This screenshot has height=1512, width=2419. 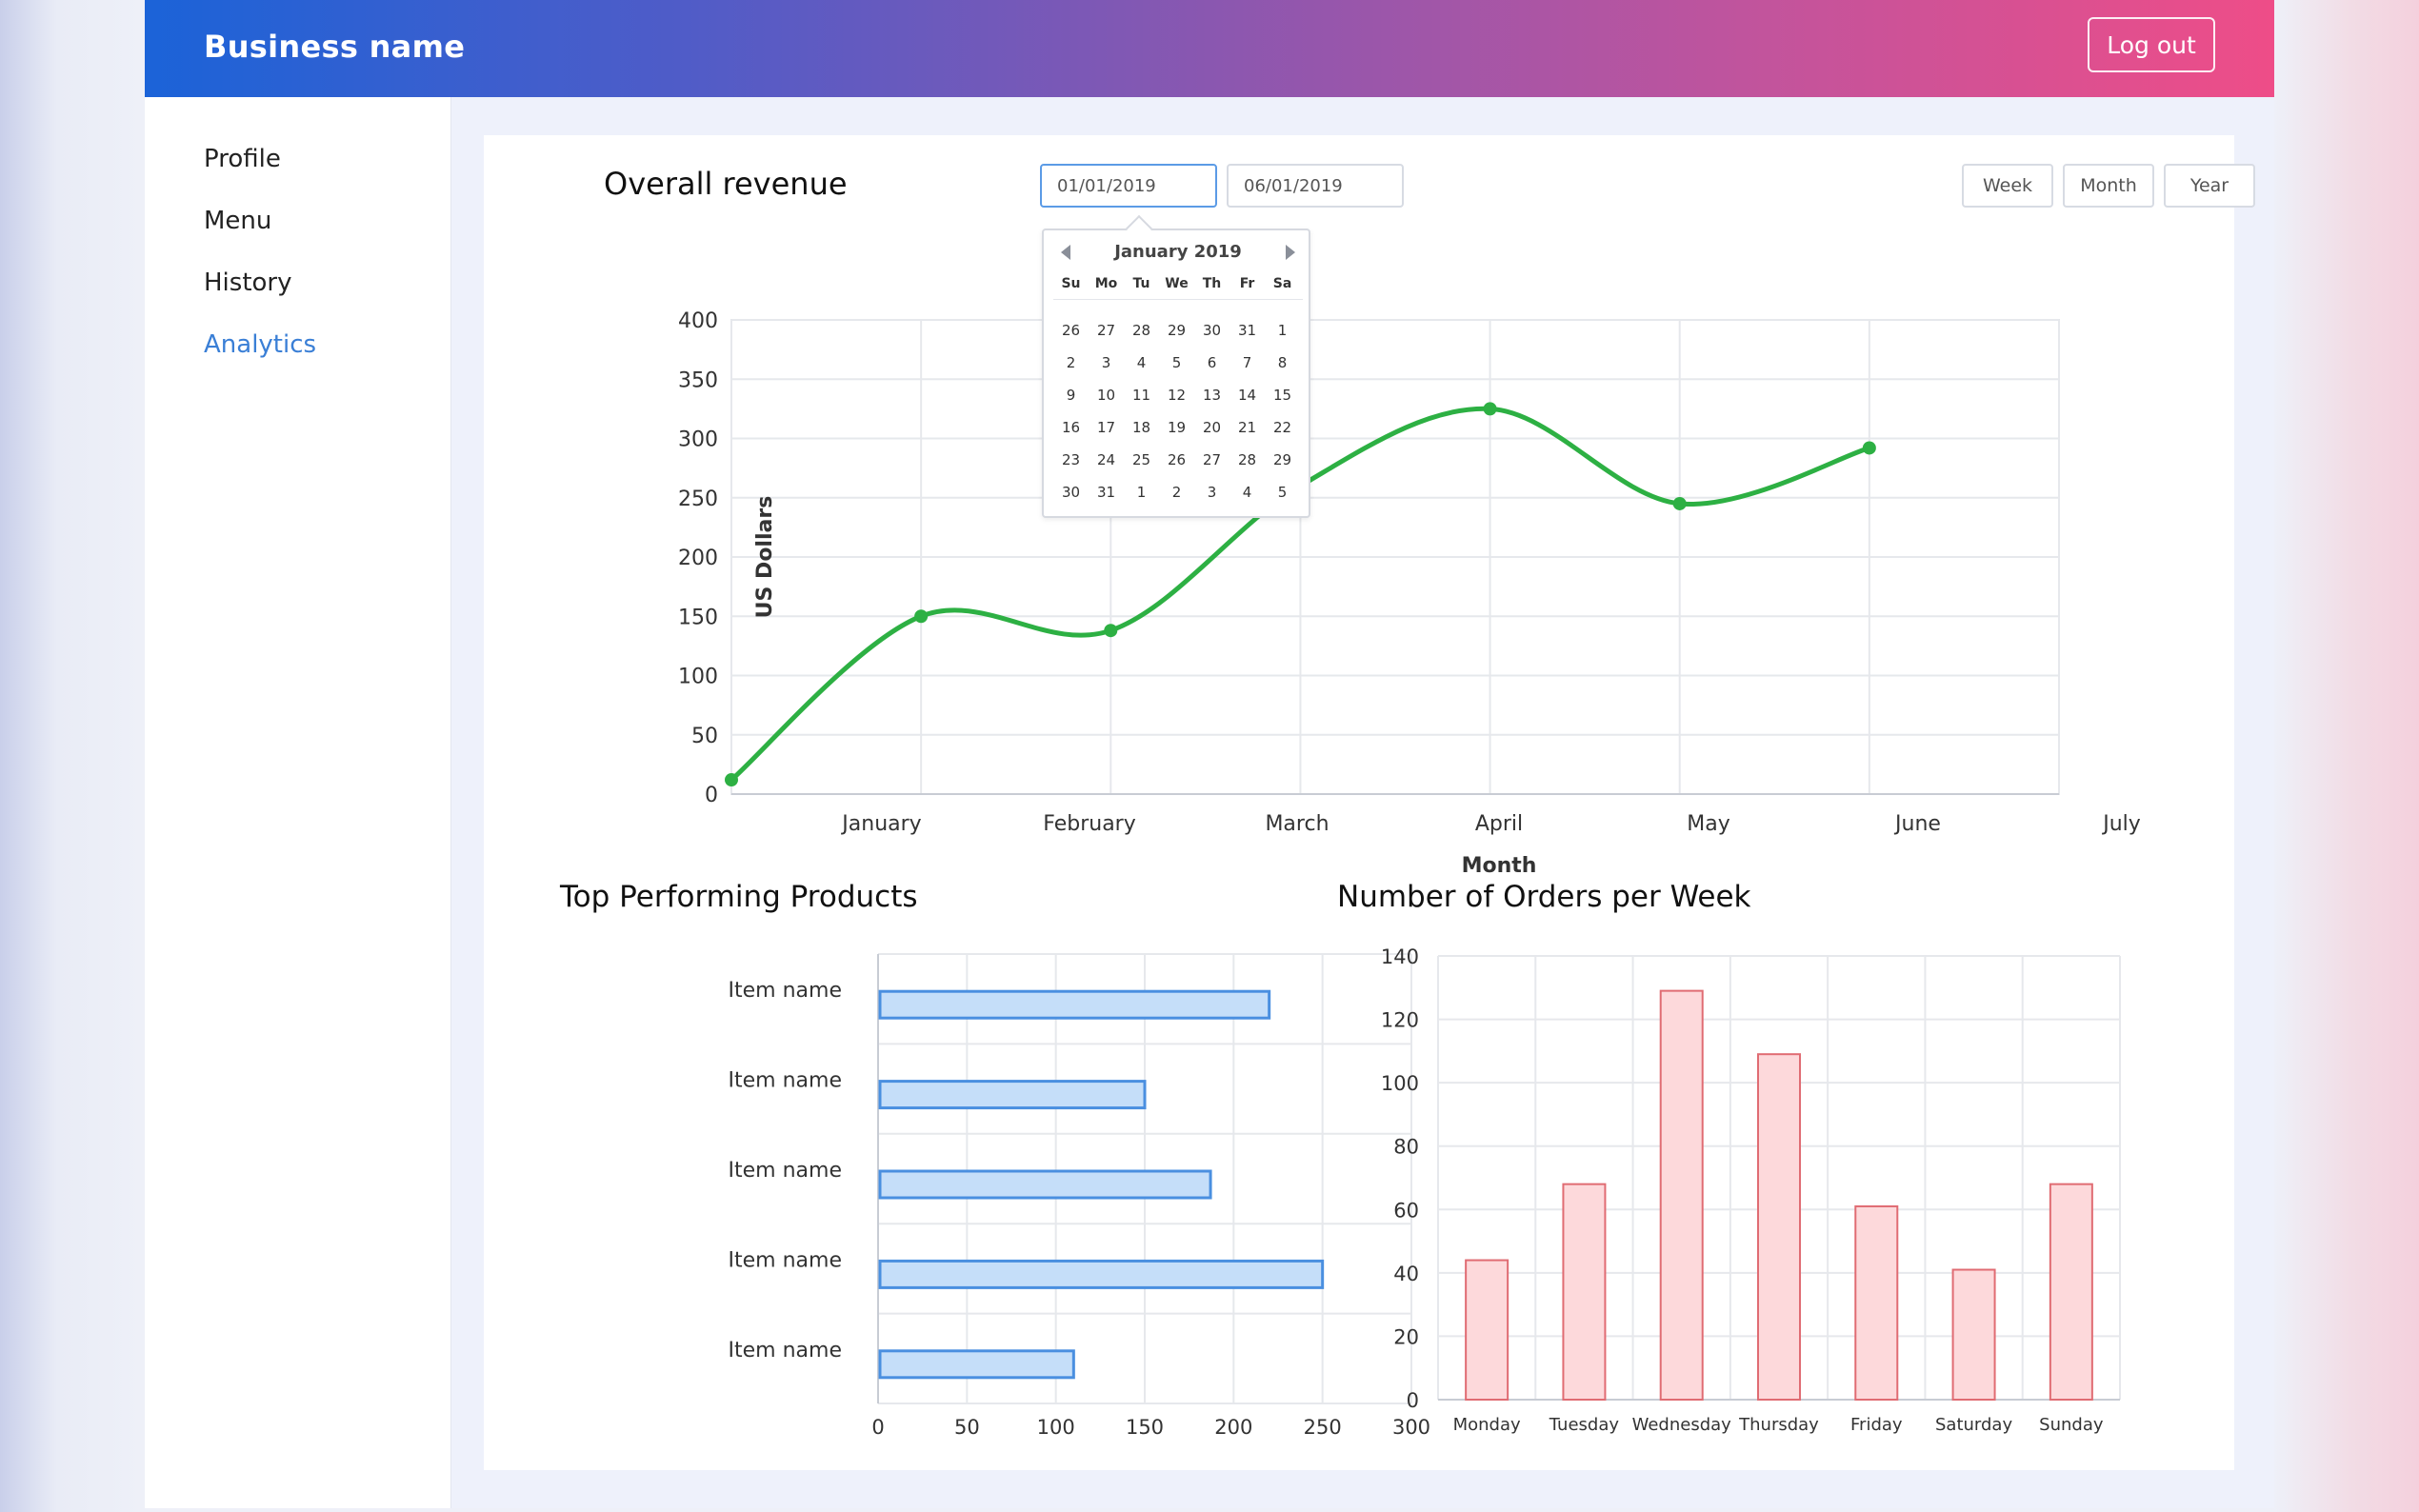 I want to click on calendar-day: 22, so click(x=1282, y=427).